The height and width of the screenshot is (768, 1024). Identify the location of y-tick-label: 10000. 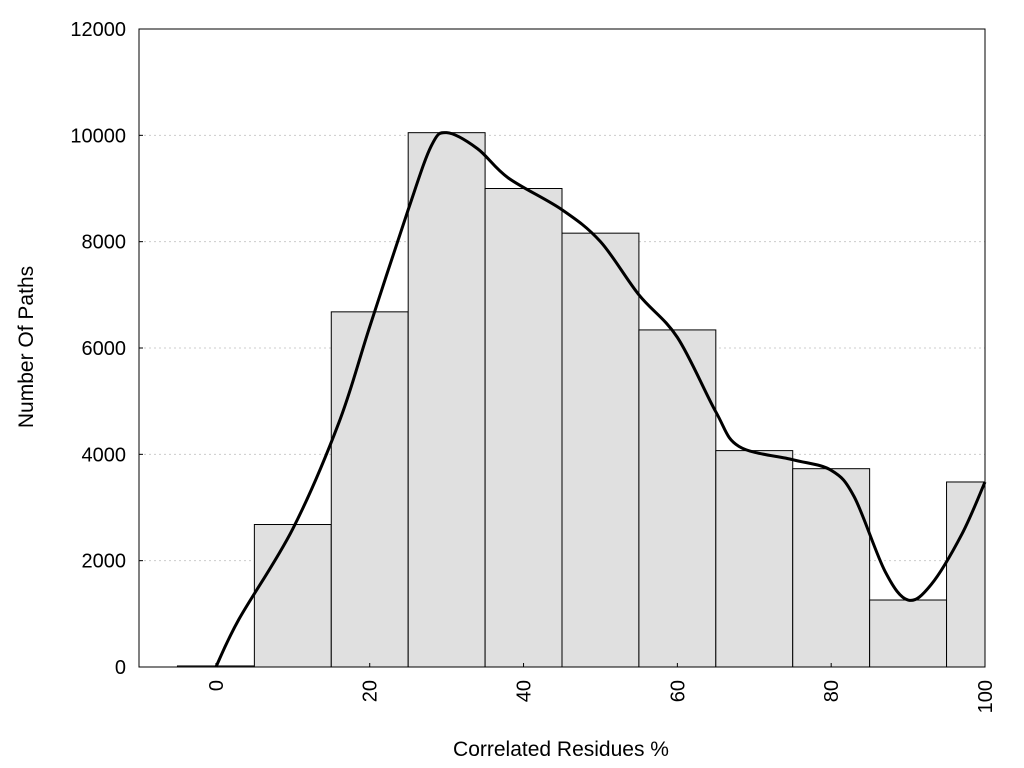
(98, 136).